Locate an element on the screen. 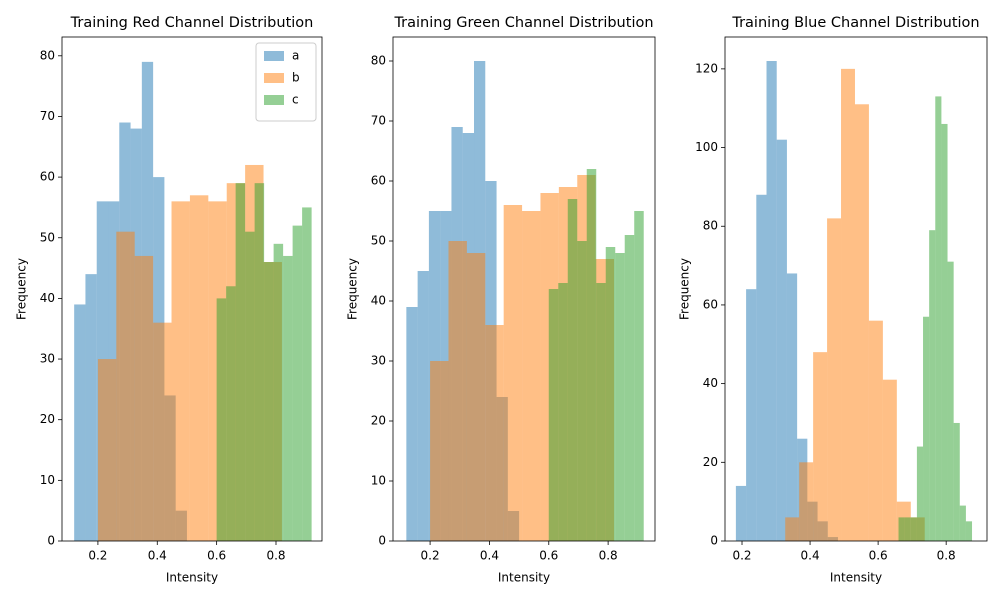 This screenshot has height=600, width=1000. y-tick-label: 120 is located at coordinates (706, 68).